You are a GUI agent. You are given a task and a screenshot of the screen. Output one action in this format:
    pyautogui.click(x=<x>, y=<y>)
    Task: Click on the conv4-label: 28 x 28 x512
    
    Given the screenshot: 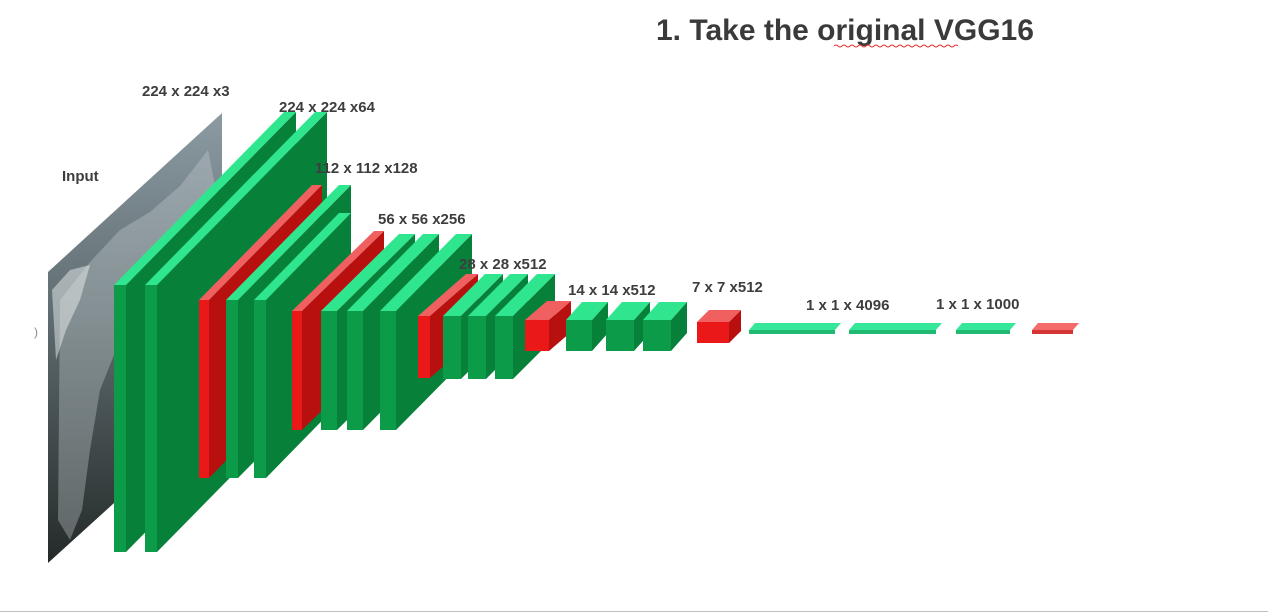 What is the action you would take?
    pyautogui.click(x=503, y=264)
    